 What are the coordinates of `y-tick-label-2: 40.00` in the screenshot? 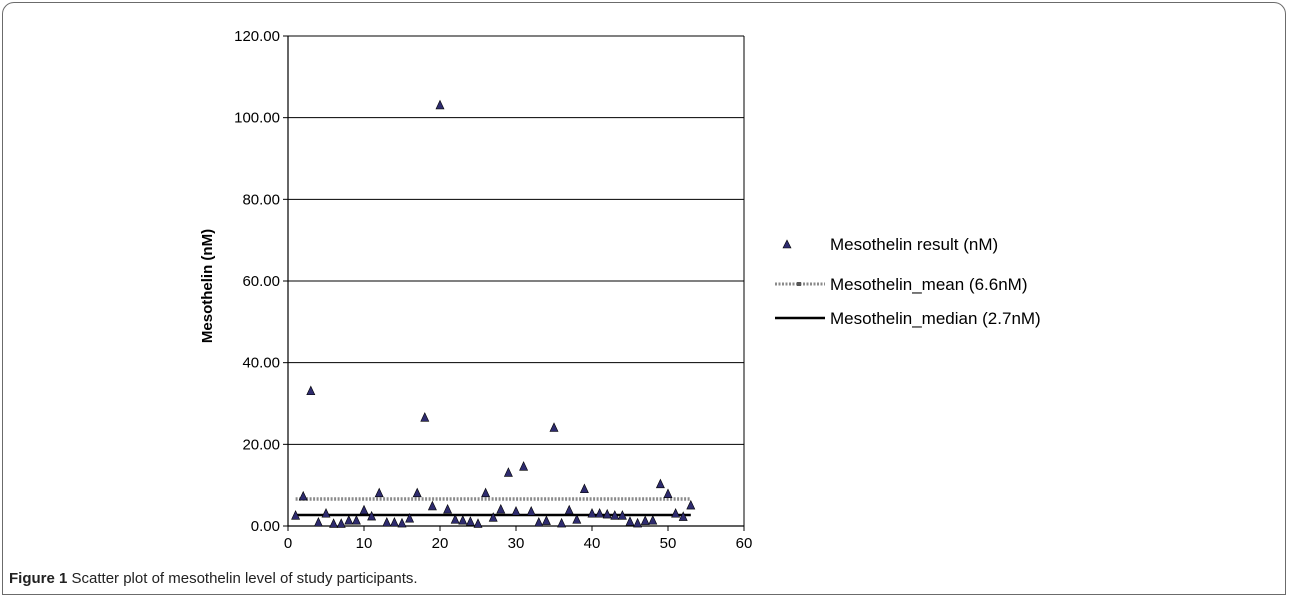 It's located at (261, 363).